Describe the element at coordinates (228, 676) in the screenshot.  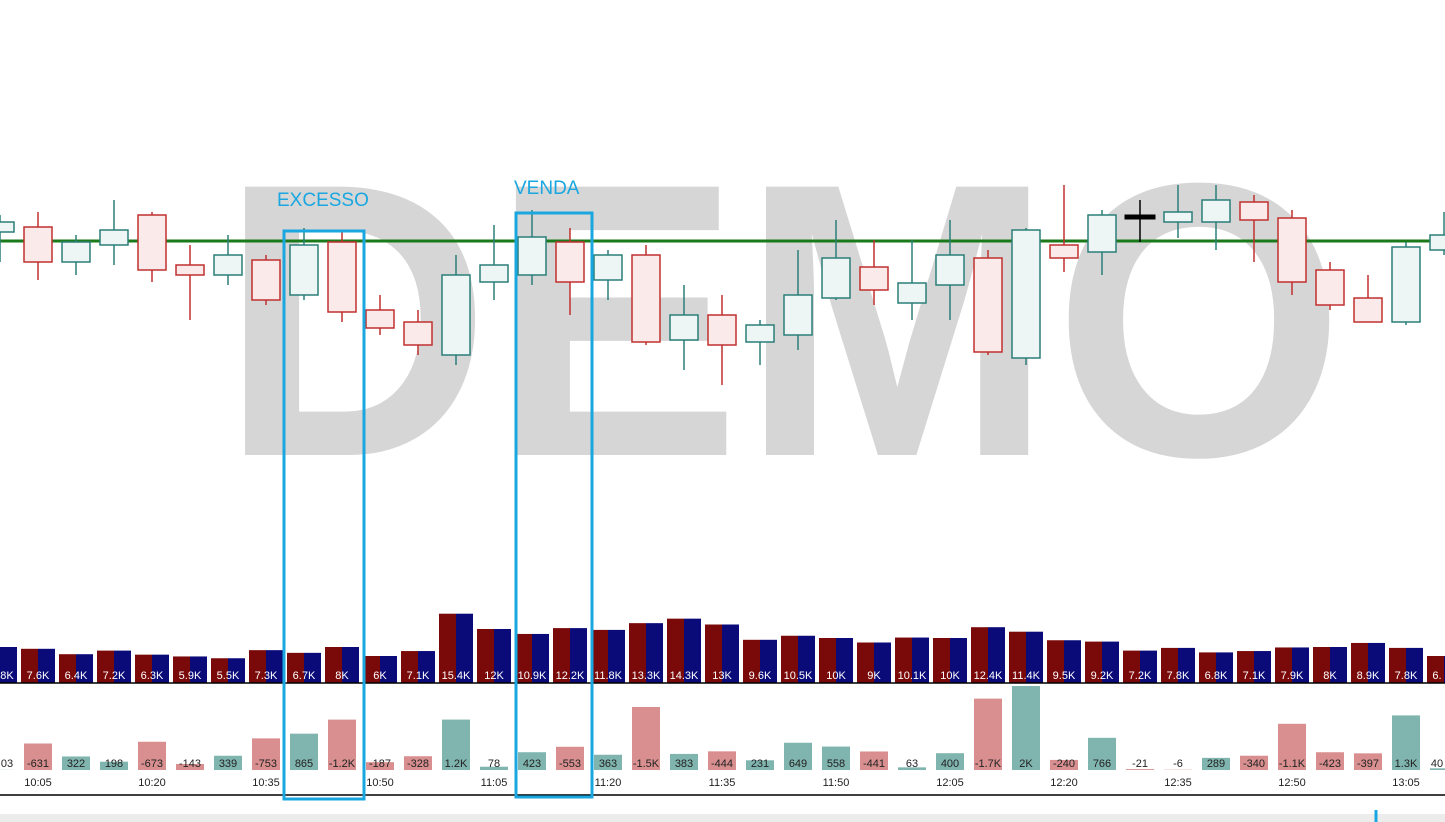
I see `volume-label: 5.5K` at that location.